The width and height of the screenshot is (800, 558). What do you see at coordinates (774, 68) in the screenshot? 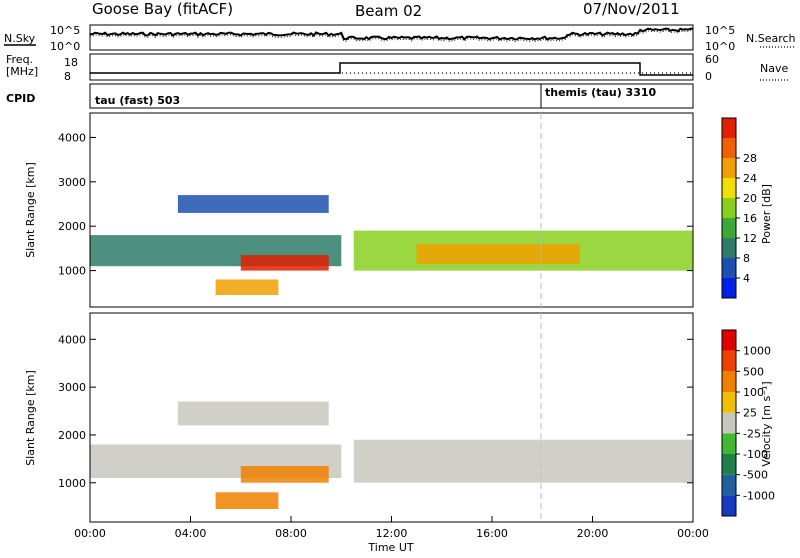
I see `nave-label: Nave` at bounding box center [774, 68].